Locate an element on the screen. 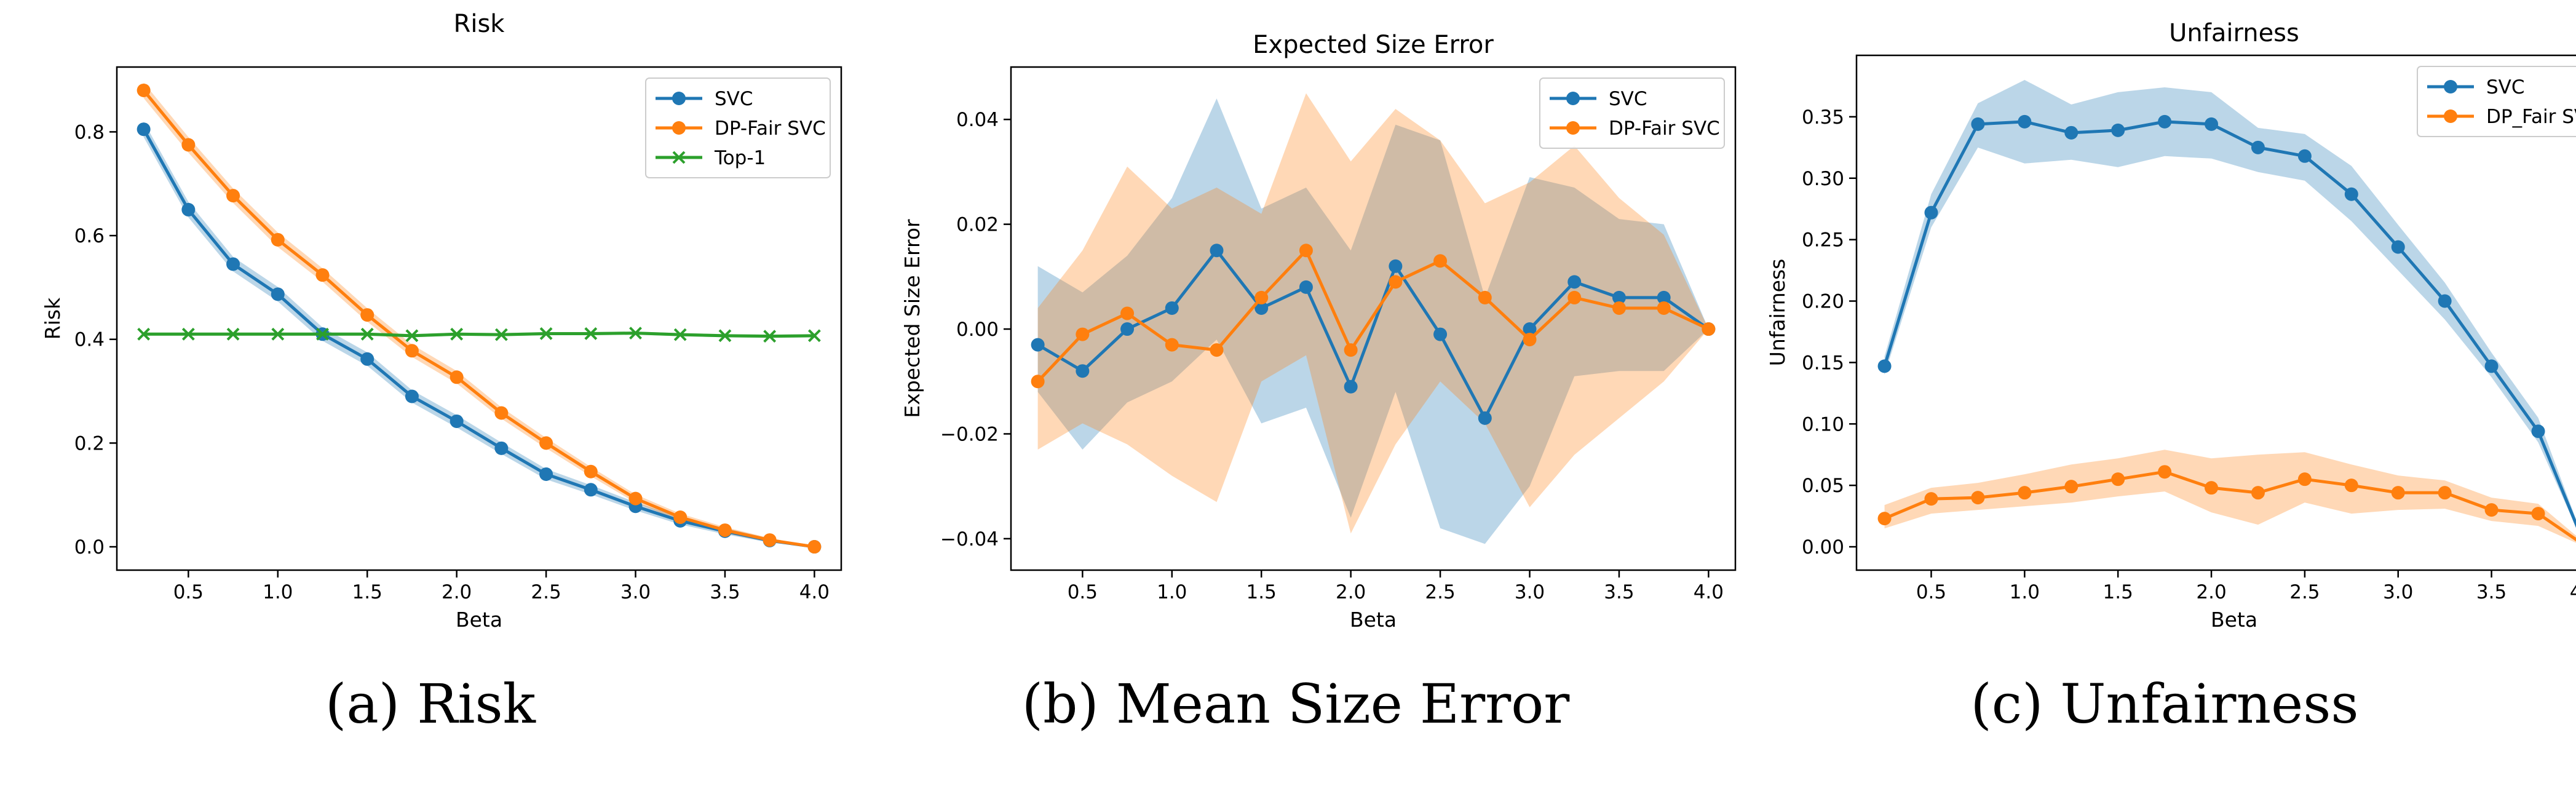 Image resolution: width=2576 pixels, height=794 pixels. risk-y-tick-label: 0.6 is located at coordinates (89, 236).